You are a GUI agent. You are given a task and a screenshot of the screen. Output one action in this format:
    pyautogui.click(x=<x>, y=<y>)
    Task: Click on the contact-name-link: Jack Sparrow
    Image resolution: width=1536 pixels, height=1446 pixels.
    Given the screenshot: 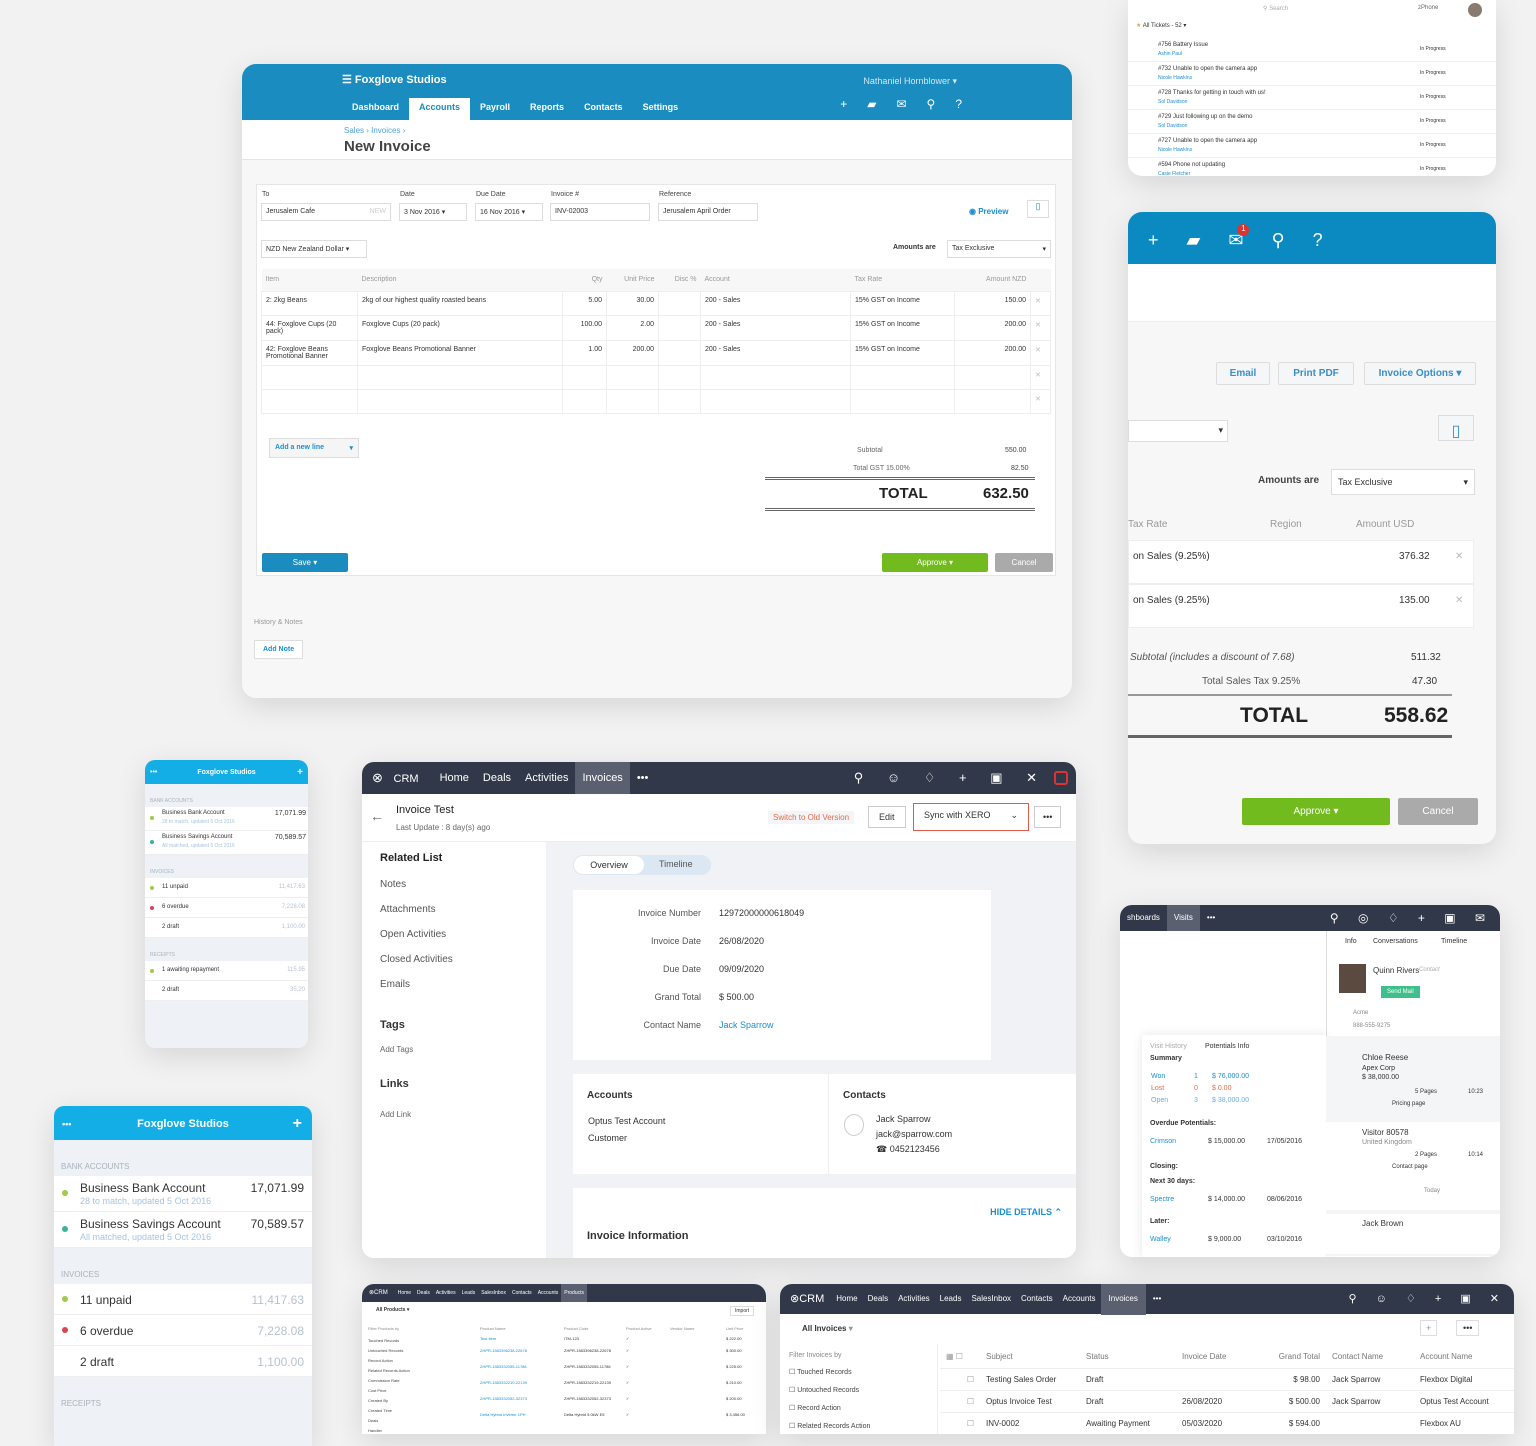 What is the action you would take?
    pyautogui.click(x=746, y=1025)
    